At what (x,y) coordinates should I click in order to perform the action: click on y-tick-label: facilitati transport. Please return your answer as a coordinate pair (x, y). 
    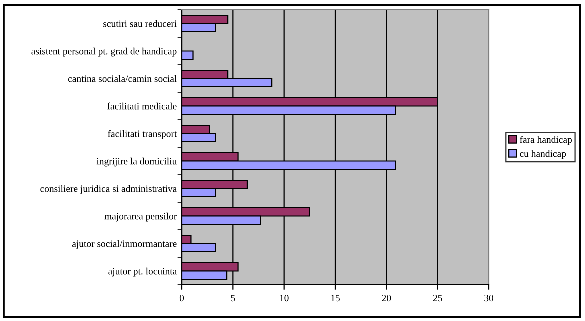
    Looking at the image, I should click on (143, 135).